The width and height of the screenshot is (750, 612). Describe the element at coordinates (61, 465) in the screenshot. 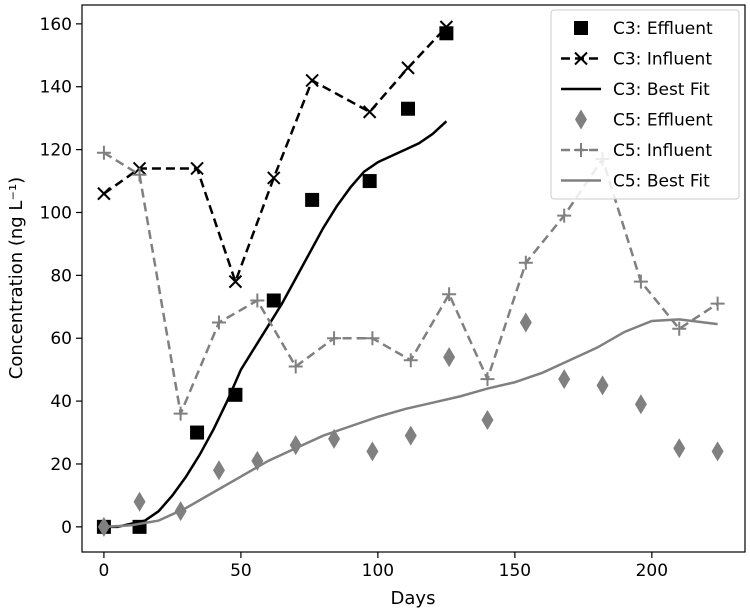

I see `y-tick-label: 20` at that location.